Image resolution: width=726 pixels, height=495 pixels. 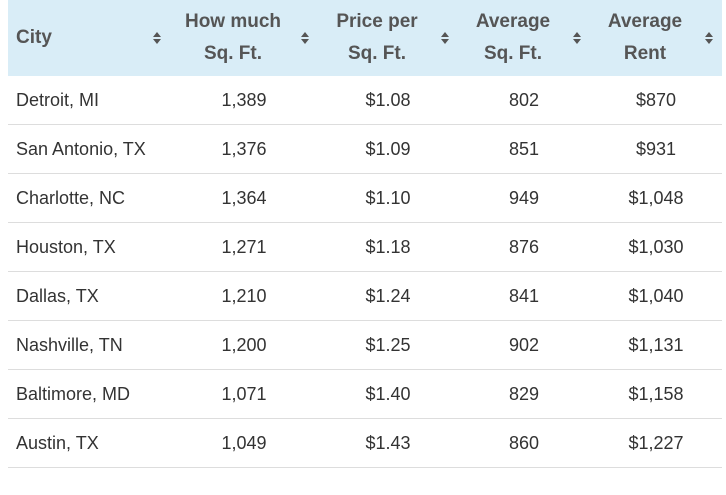 I want to click on table-cell: Dallas, TX, so click(x=89, y=296).